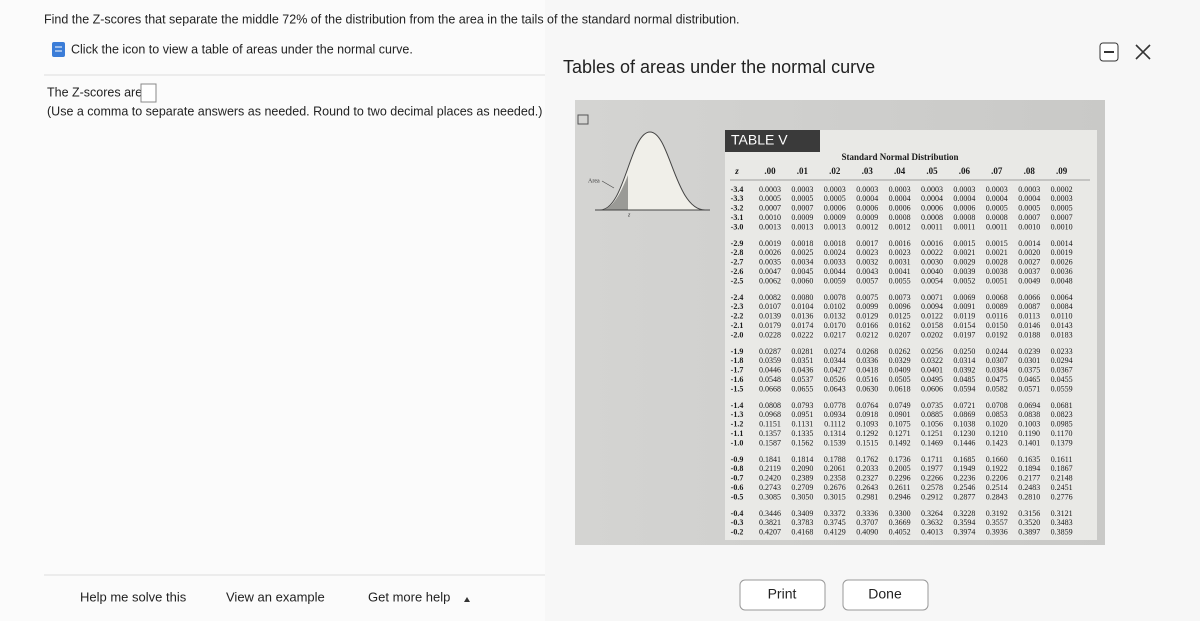 The width and height of the screenshot is (1200, 626). Describe the element at coordinates (802, 208) in the screenshot. I see `table-cell: 0.0007` at that location.